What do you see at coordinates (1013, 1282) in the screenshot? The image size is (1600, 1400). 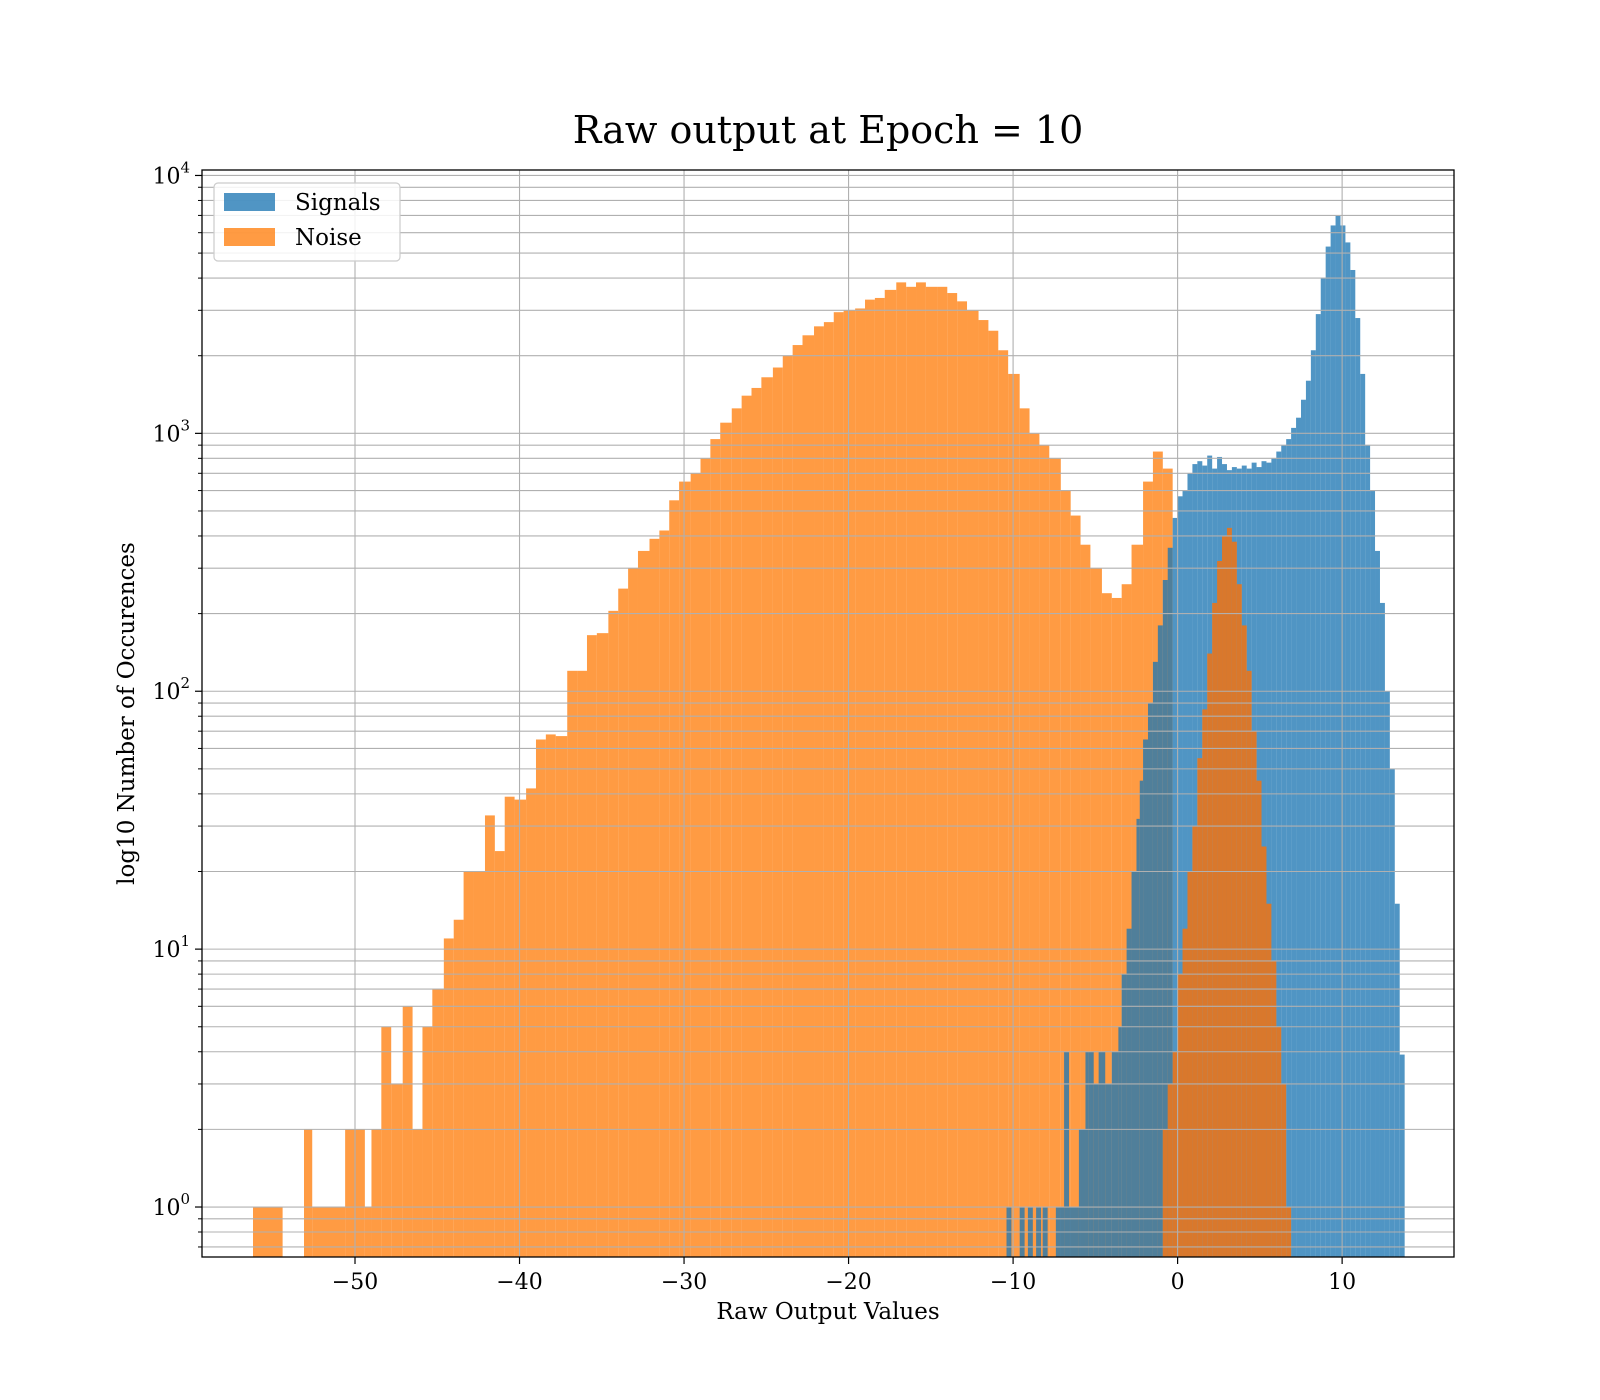 I see `x-tick-label: −10` at bounding box center [1013, 1282].